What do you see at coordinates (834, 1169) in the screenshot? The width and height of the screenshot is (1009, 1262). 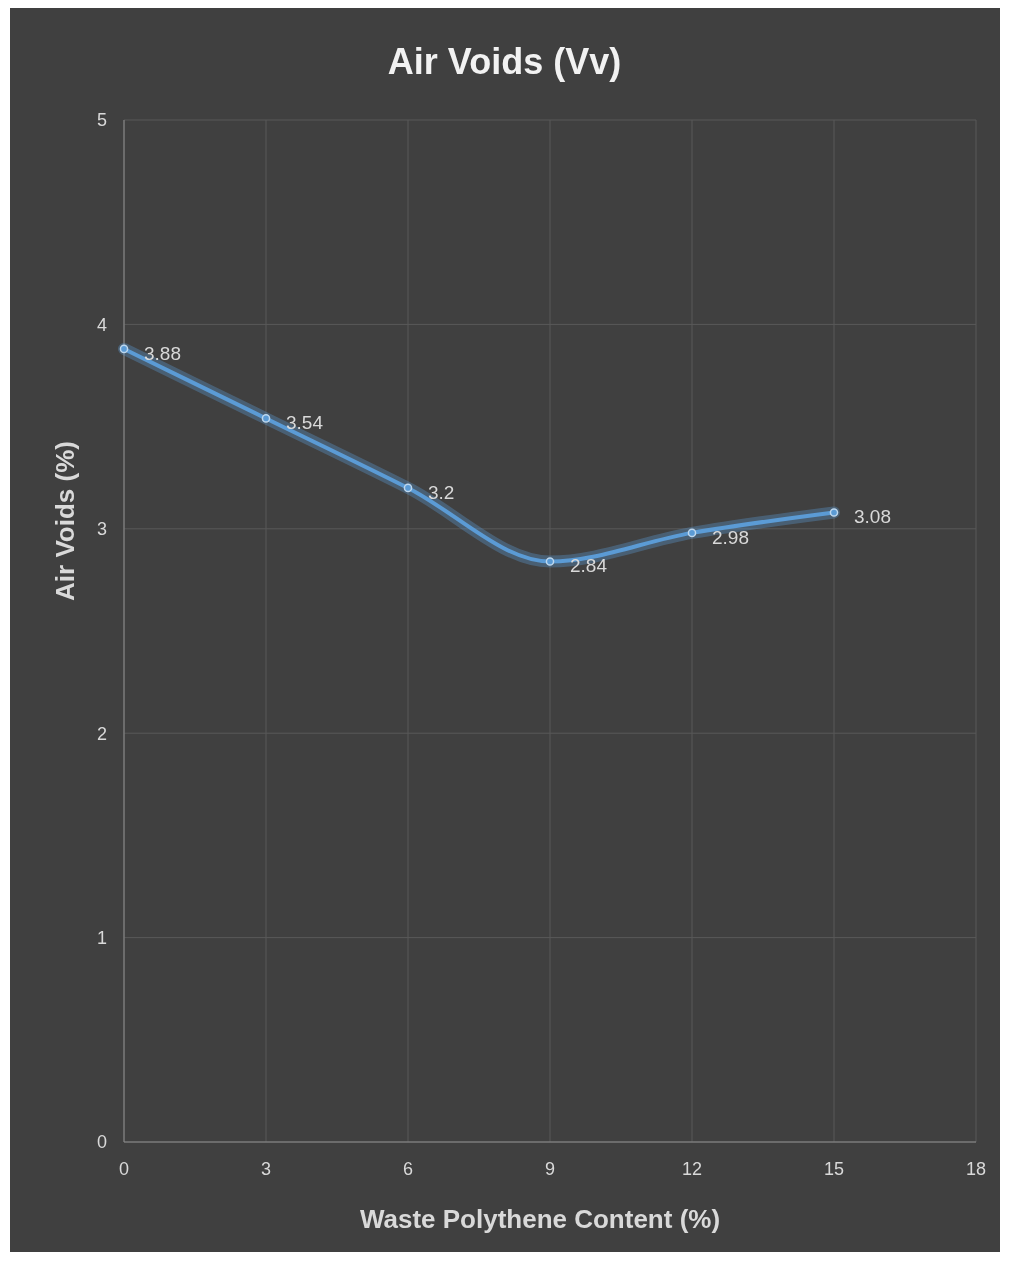 I see `x-tick-label: 15` at bounding box center [834, 1169].